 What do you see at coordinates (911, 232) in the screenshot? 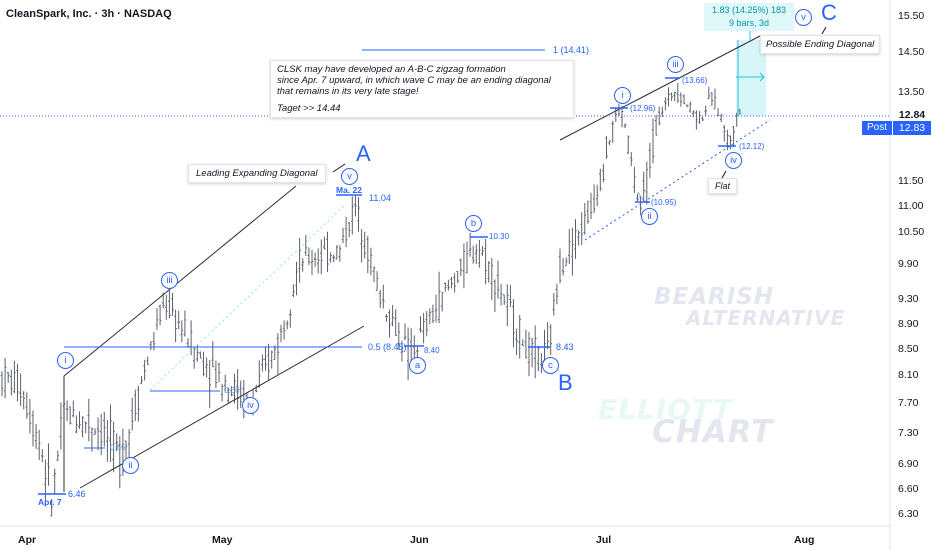
I see `price-tick-label: 10.50` at bounding box center [911, 232].